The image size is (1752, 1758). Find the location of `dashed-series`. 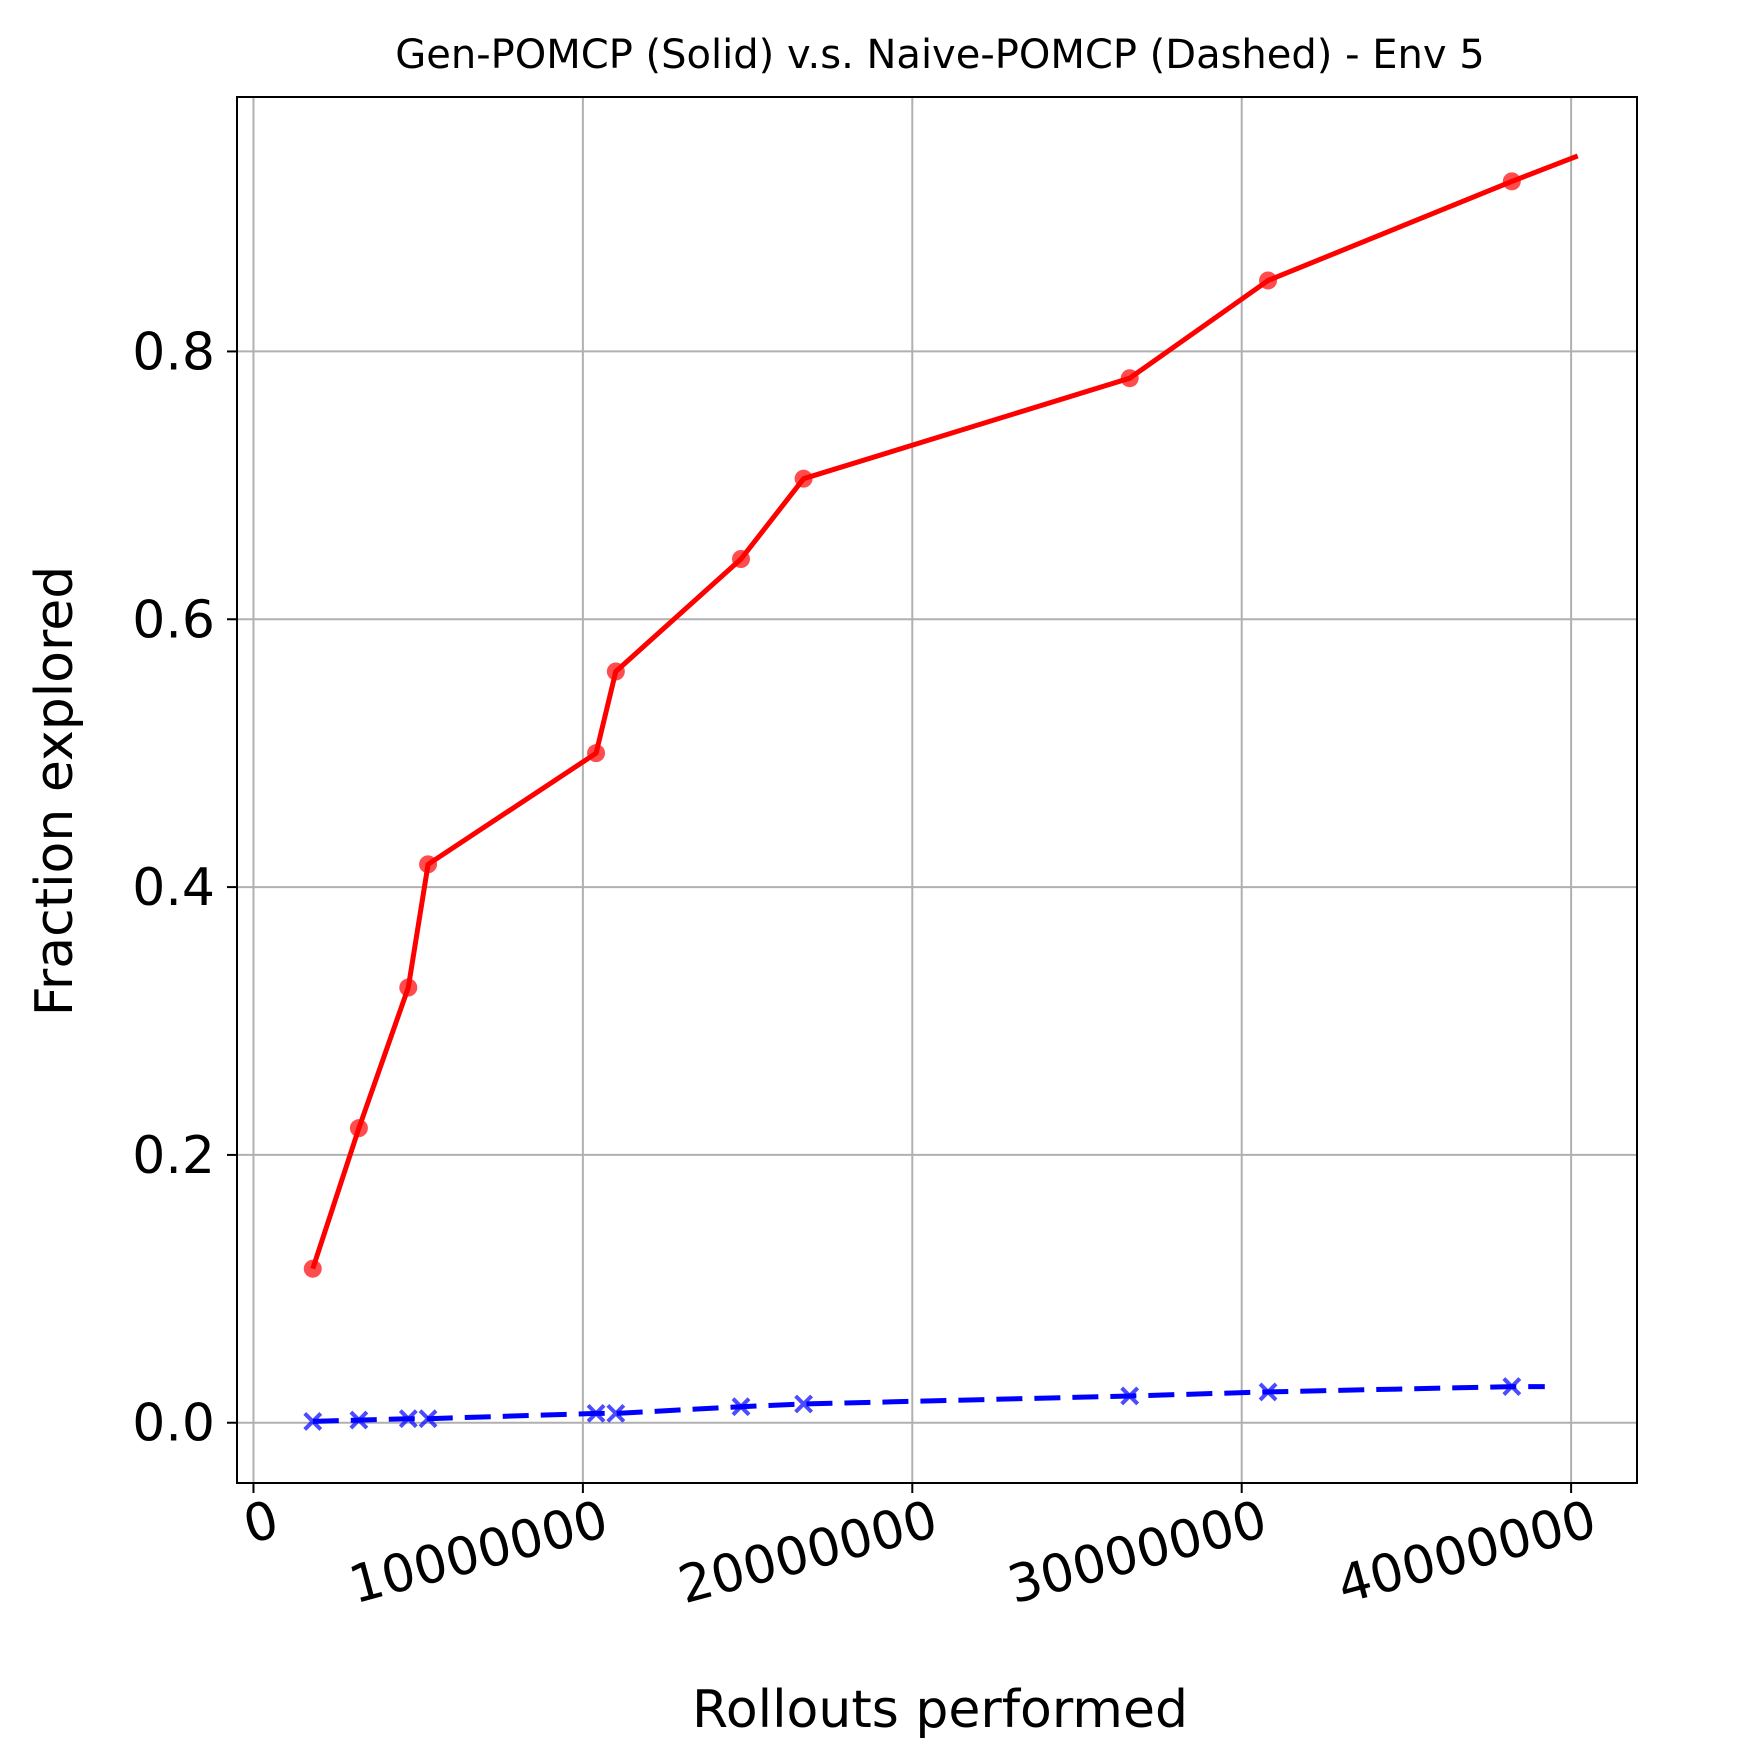

dashed-series is located at coordinates (924, 1404).